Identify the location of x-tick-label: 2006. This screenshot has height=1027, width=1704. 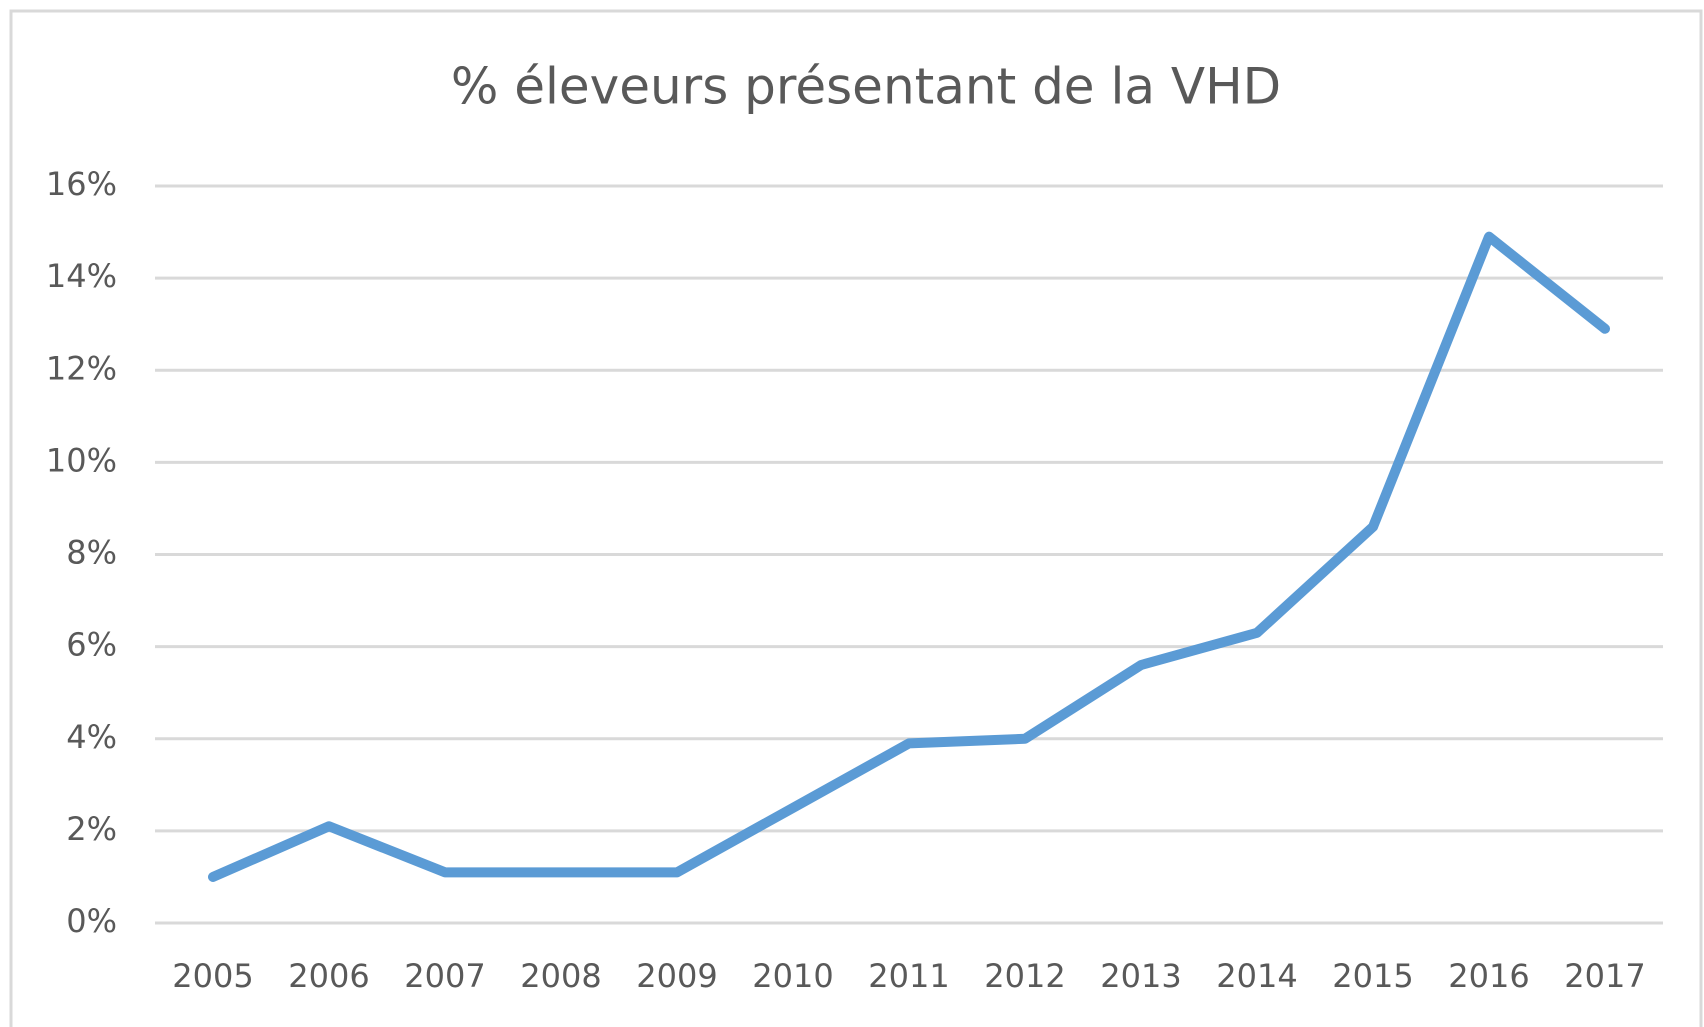
(328, 976).